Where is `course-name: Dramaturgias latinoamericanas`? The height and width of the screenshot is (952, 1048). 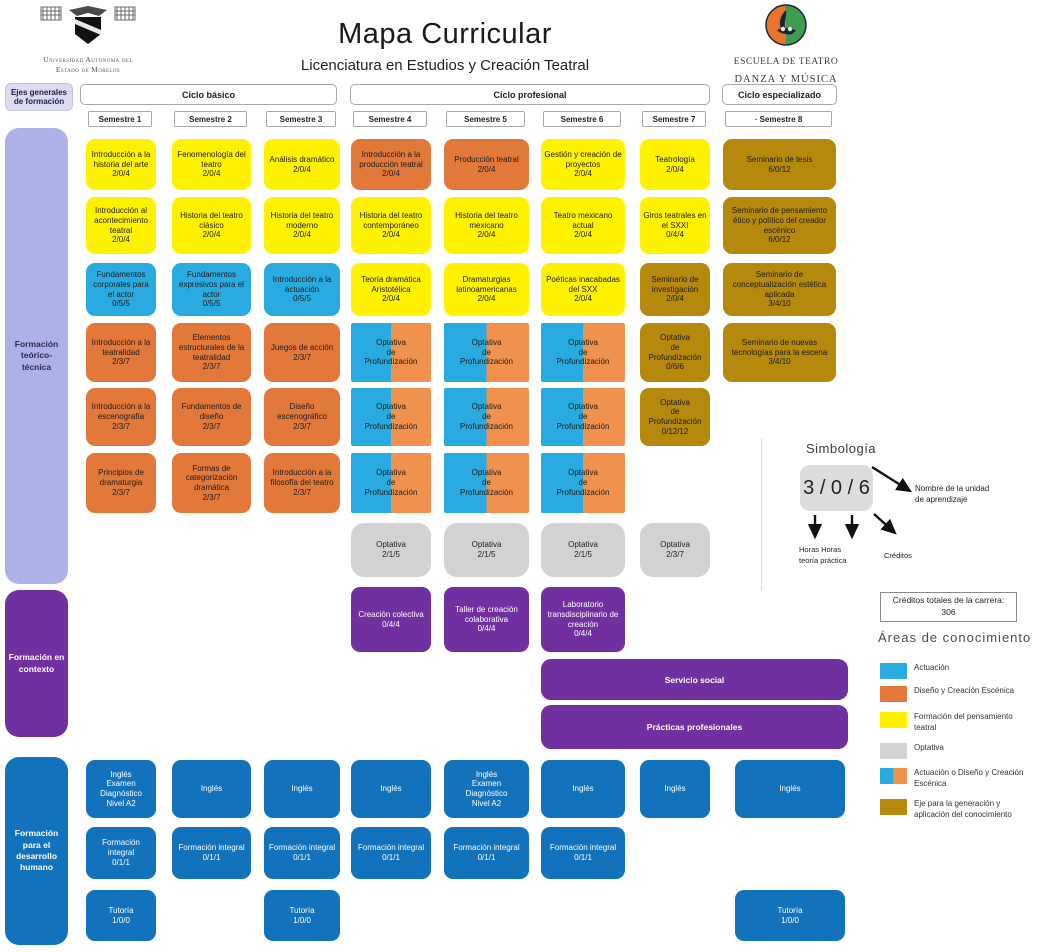 course-name: Dramaturgias latinoamericanas is located at coordinates (486, 284).